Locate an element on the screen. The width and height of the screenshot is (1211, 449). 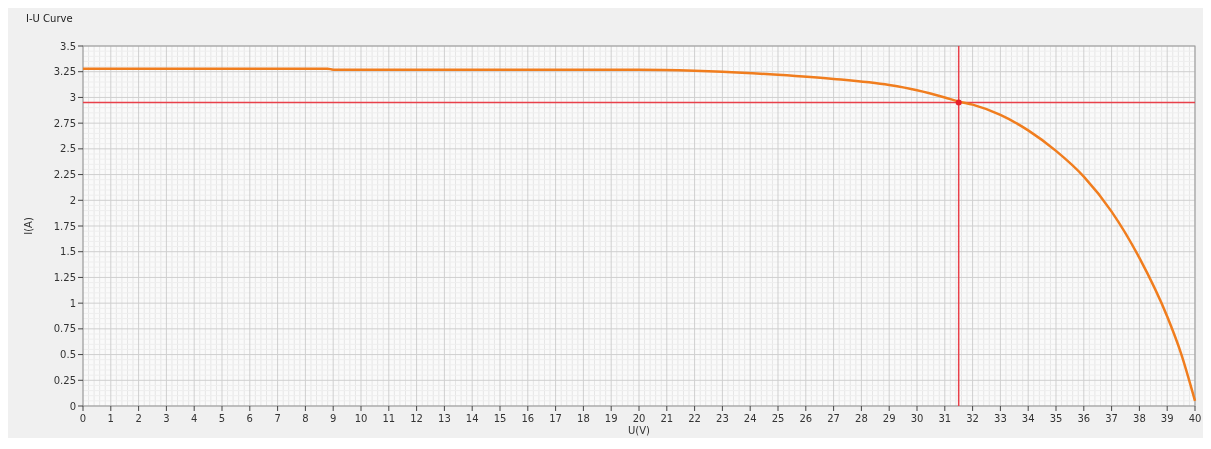
x-tick-label: 4 is located at coordinates (194, 418).